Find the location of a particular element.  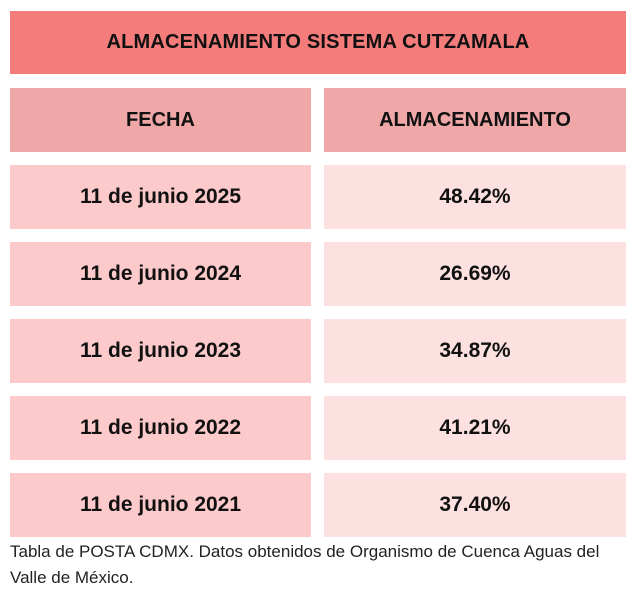

header-storage: ALMACENAMIENTO is located at coordinates (475, 120).